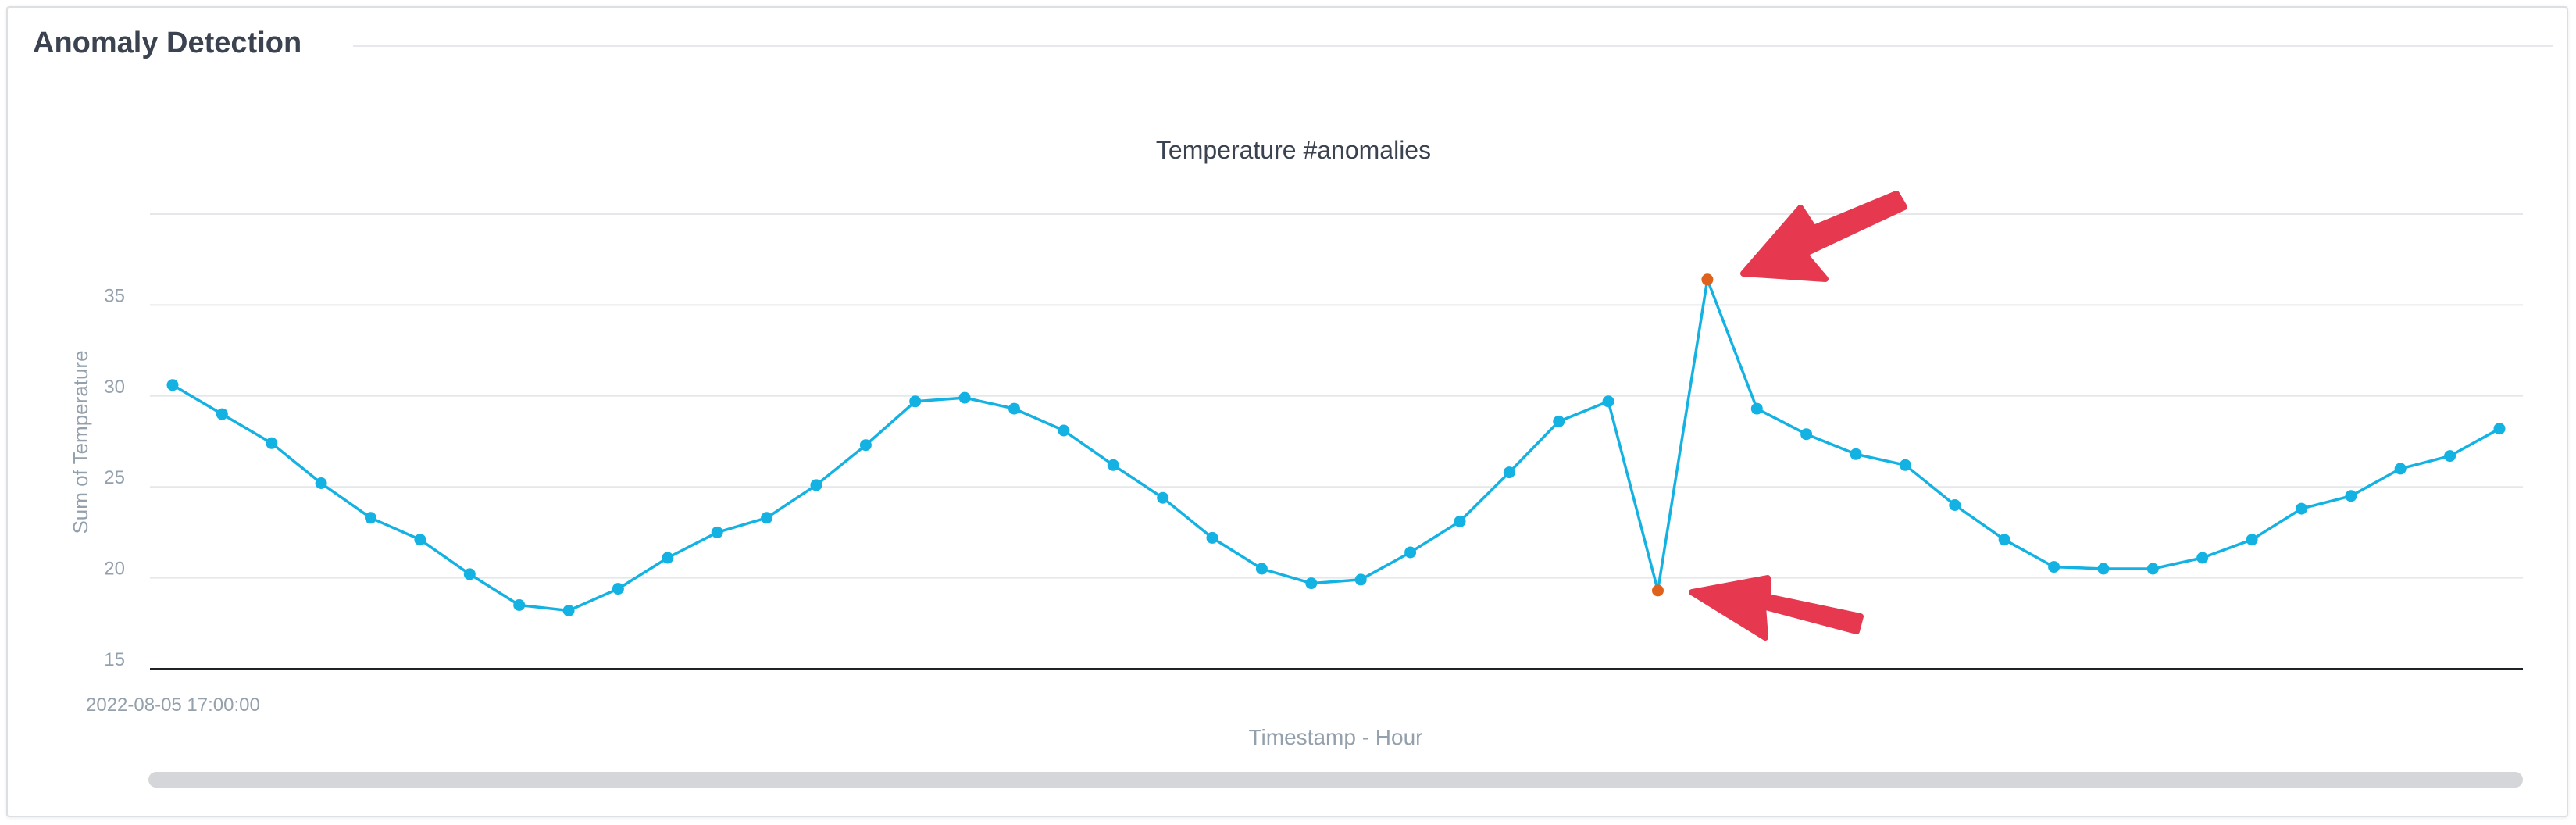  What do you see at coordinates (1453, 46) in the screenshot?
I see `header-divider` at bounding box center [1453, 46].